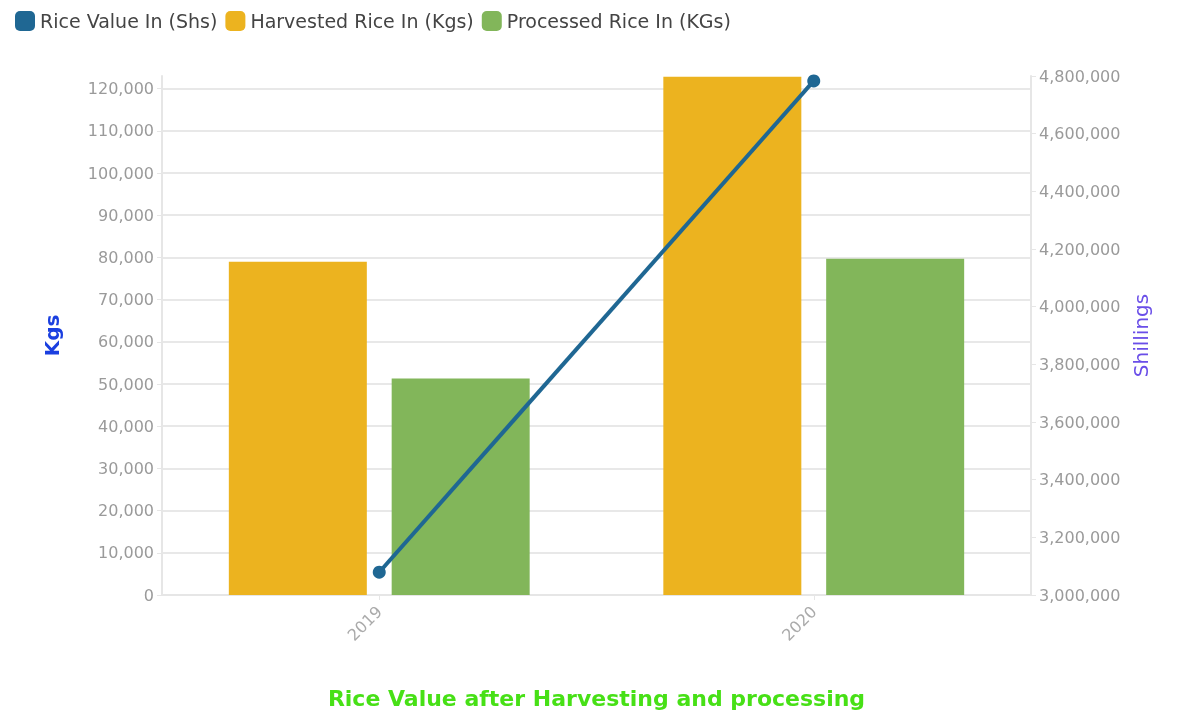 The width and height of the screenshot is (1183, 714). Describe the element at coordinates (120, 173) in the screenshot. I see `y-tick-label: 100,000` at that location.